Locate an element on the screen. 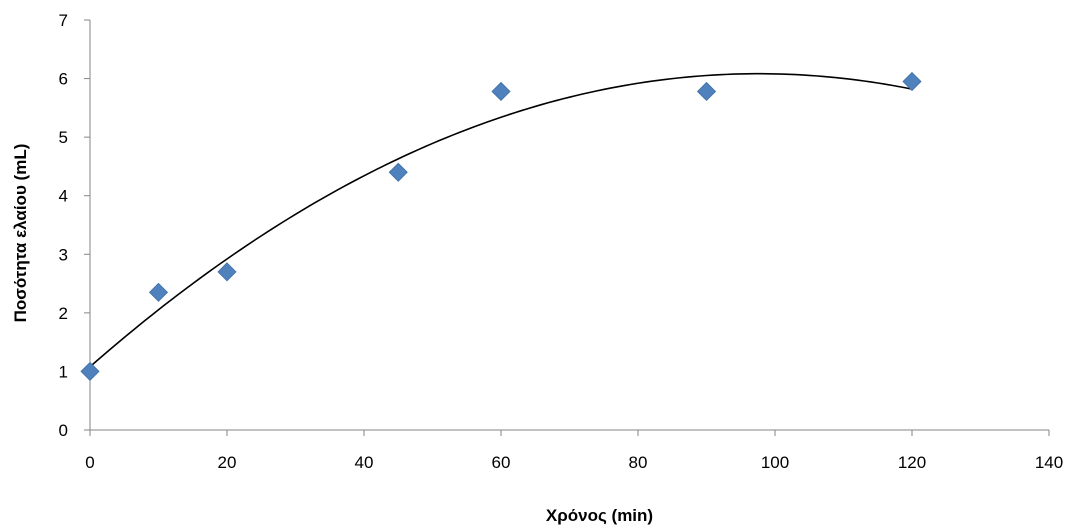  y-tick-label: 5 is located at coordinates (63, 137).